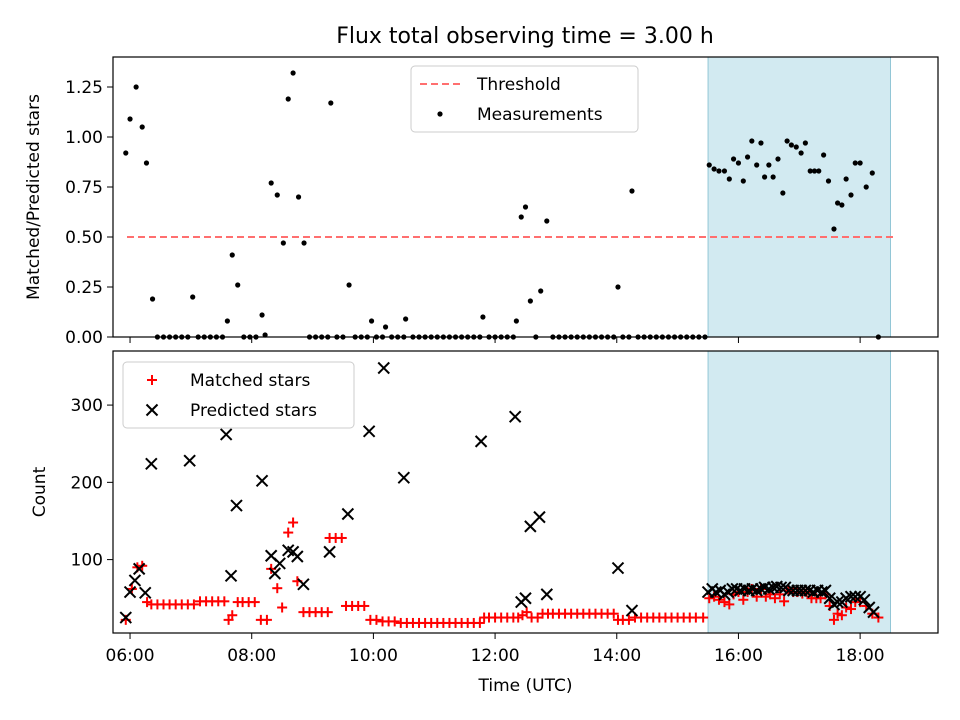 The height and width of the screenshot is (720, 960). What do you see at coordinates (84, 288) in the screenshot?
I see `y-tick-label: 0.25` at bounding box center [84, 288].